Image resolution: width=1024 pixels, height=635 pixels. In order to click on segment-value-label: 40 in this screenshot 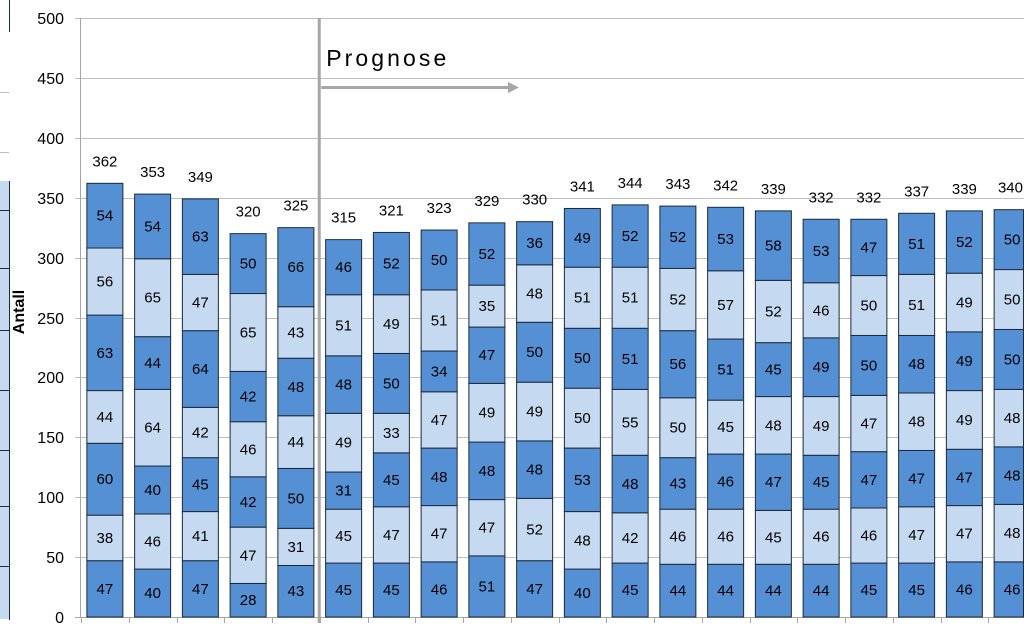, I will do `click(152, 593)`.